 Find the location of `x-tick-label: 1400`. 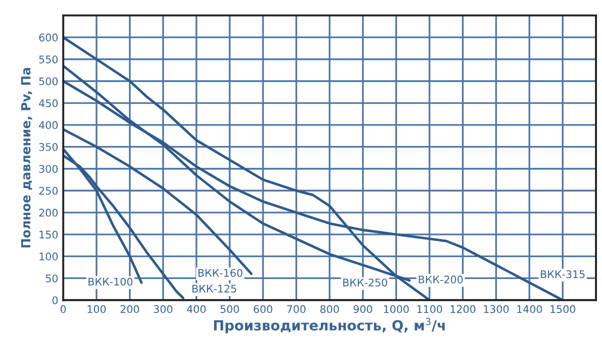

x-tick-label: 1400 is located at coordinates (529, 309).